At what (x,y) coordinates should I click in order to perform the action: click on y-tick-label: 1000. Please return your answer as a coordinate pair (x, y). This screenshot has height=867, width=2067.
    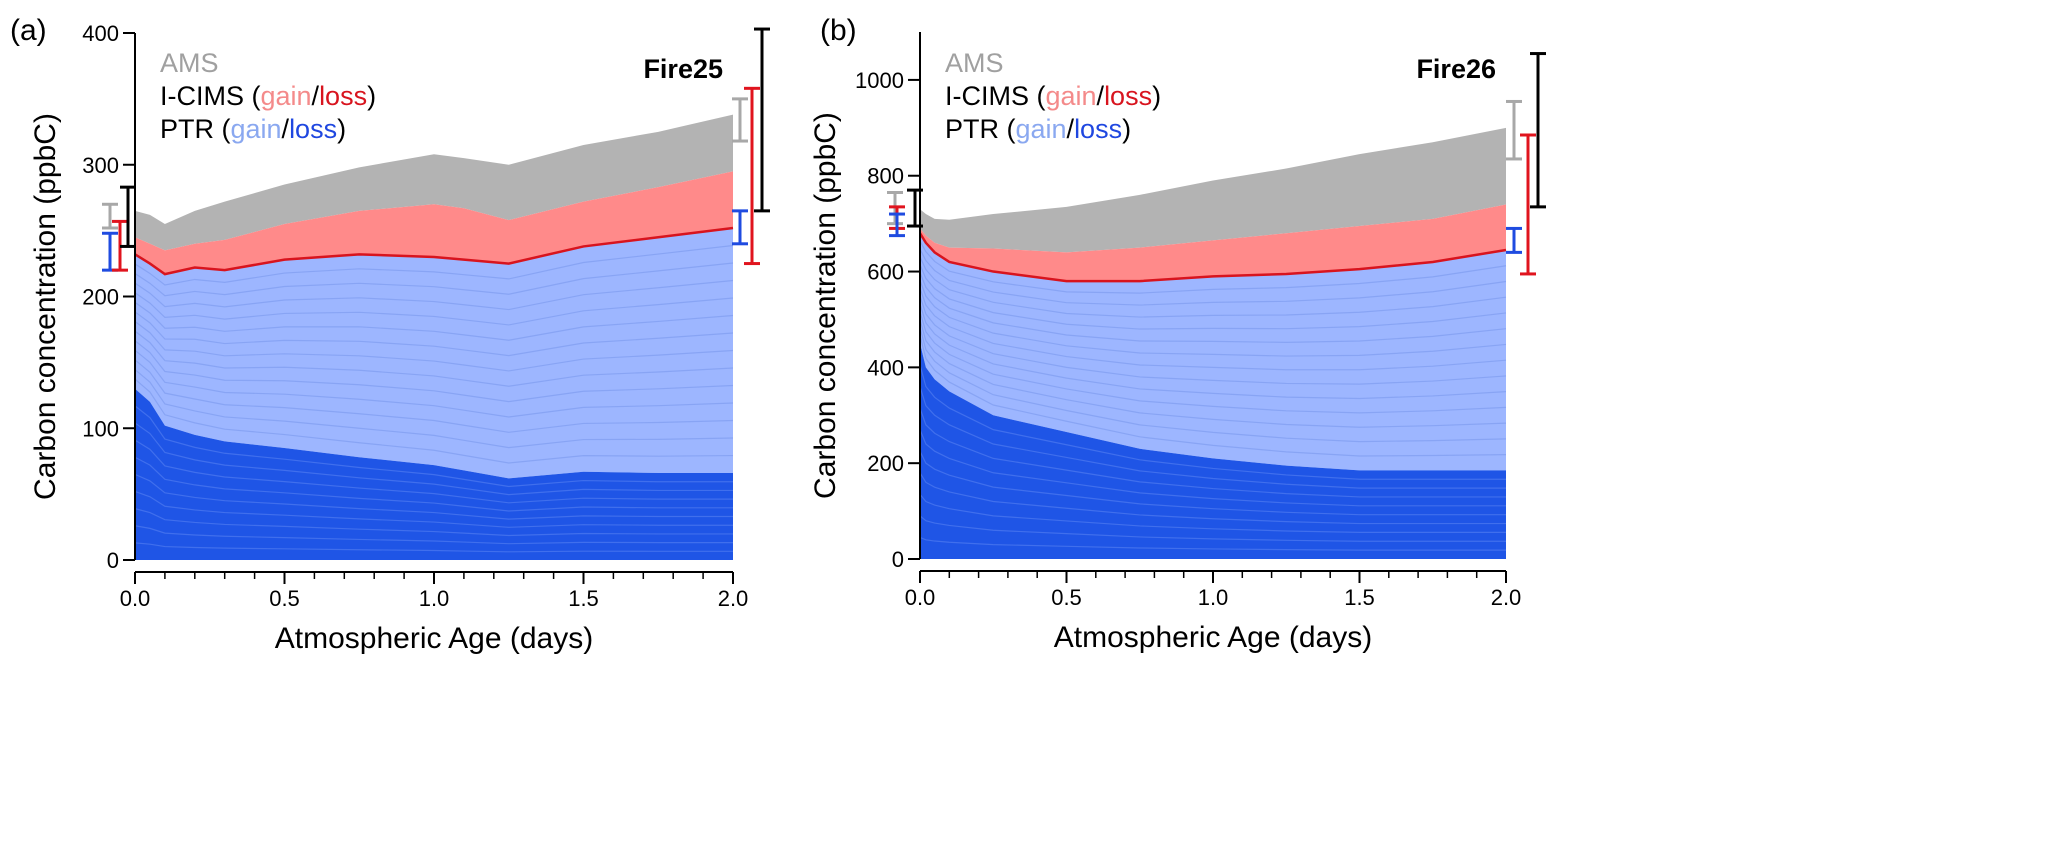
    Looking at the image, I should click on (879, 80).